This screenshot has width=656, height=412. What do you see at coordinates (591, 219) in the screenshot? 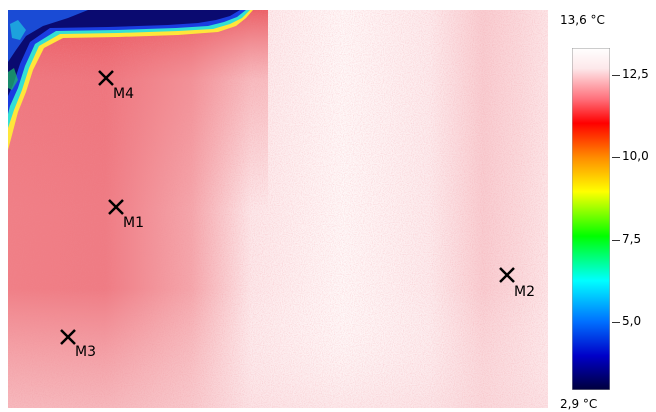
I see `temperature-colorbar` at bounding box center [591, 219].